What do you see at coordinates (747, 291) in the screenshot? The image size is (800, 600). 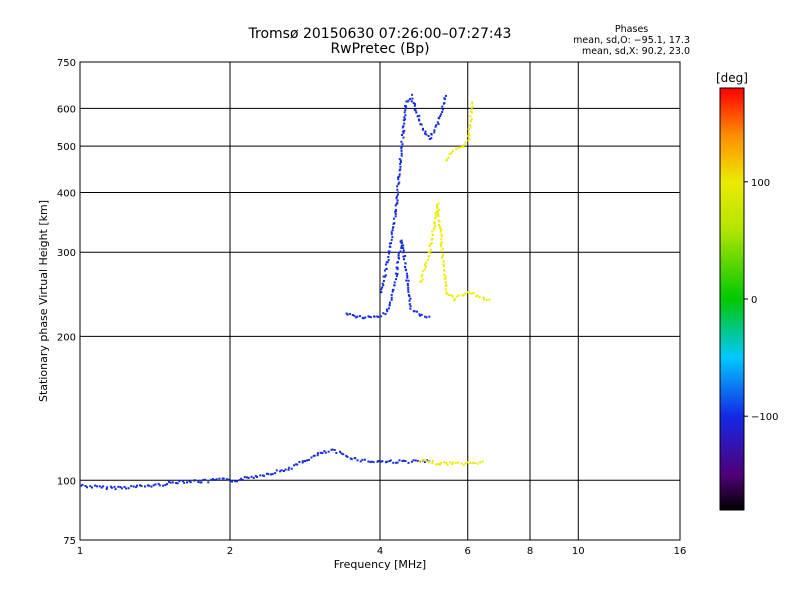 I see `colorbar: 100 0 −100 [deg]` at bounding box center [747, 291].